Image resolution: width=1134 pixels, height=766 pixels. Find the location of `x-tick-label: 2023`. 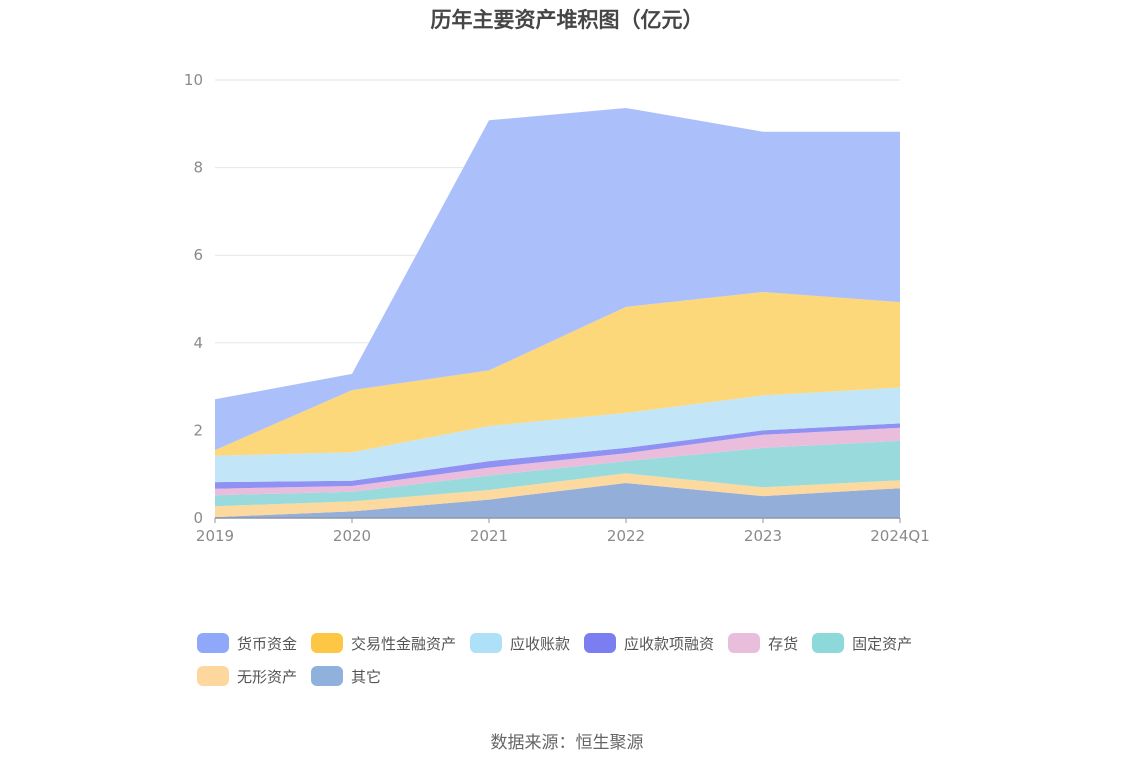

x-tick-label: 2023 is located at coordinates (763, 536).